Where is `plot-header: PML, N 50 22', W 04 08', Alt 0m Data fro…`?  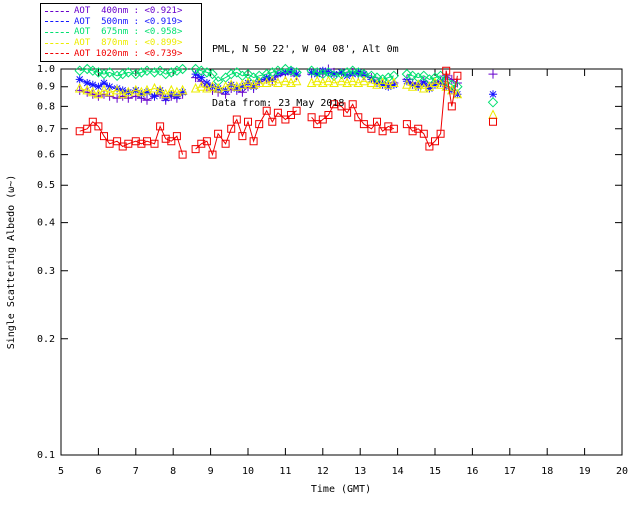 plot-header: PML, N 50 22', W 04 08', Alt 0m Data fro… is located at coordinates (305, 77).